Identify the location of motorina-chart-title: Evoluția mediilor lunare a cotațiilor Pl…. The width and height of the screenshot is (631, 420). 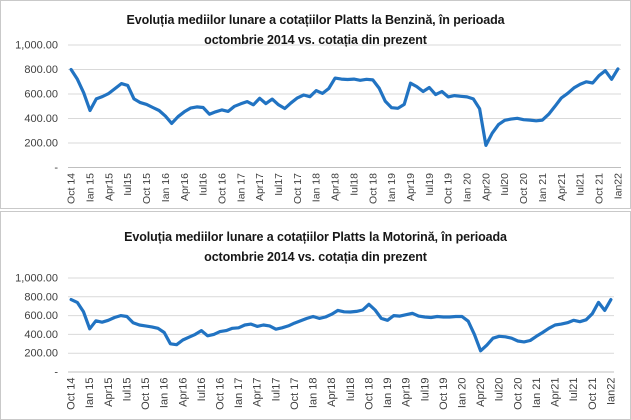
(315, 247).